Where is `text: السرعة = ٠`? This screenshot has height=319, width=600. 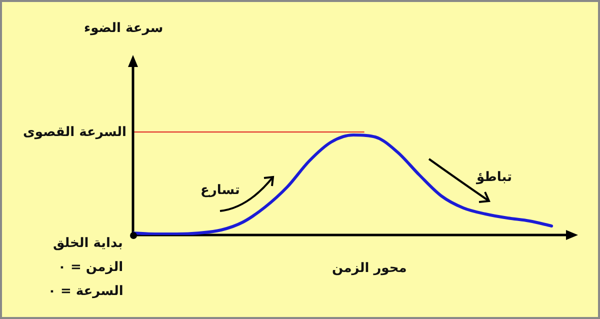 text: السرعة = ٠ is located at coordinates (86, 291).